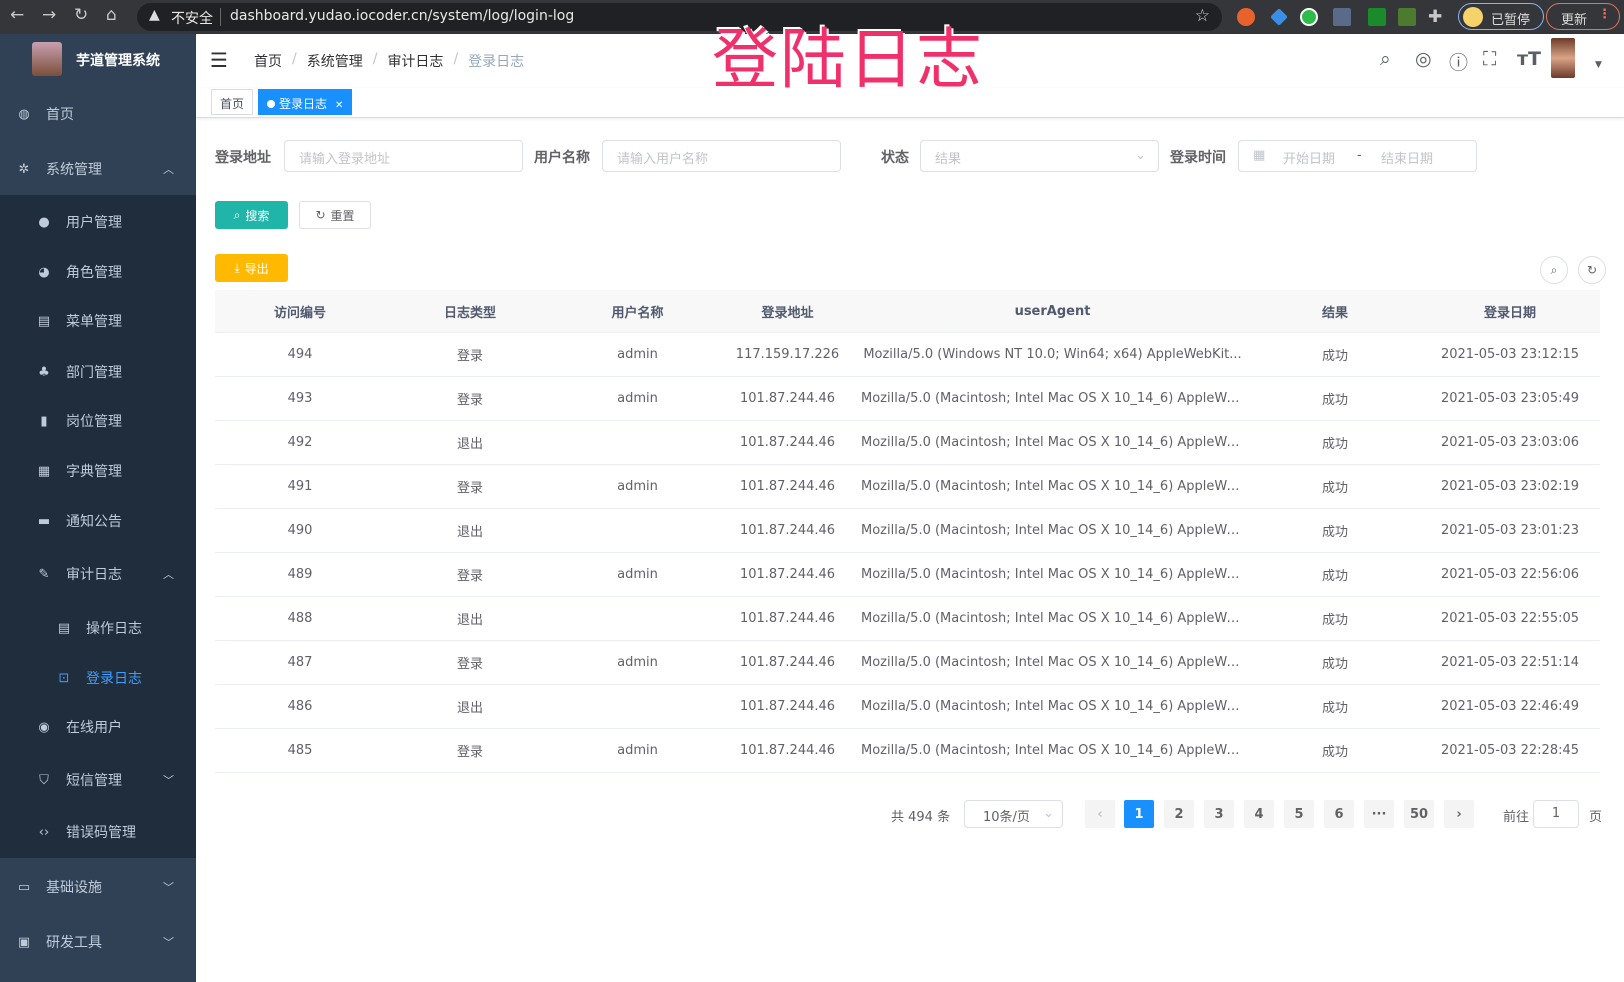 The width and height of the screenshot is (1624, 982). What do you see at coordinates (98, 887) in the screenshot?
I see `sidebar-item: ▭ 基础设施 ﹀` at bounding box center [98, 887].